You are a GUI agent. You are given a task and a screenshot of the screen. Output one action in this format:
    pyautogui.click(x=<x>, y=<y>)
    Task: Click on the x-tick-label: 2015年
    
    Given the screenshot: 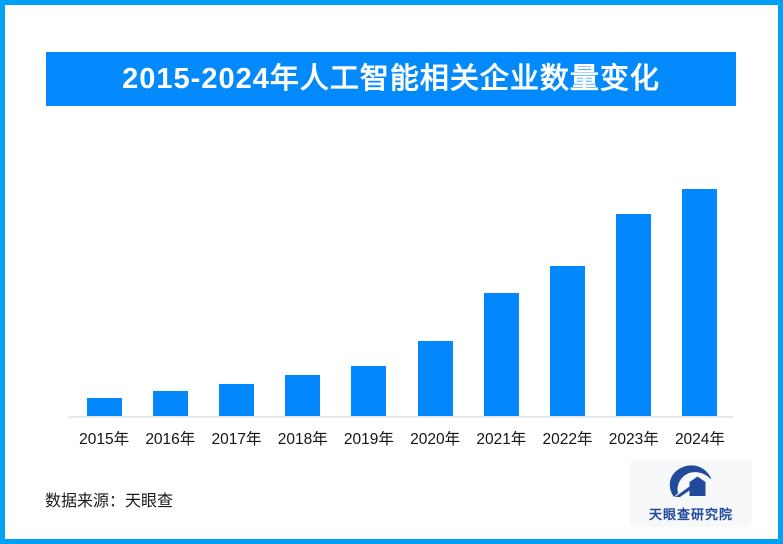 What is the action you would take?
    pyautogui.click(x=104, y=439)
    